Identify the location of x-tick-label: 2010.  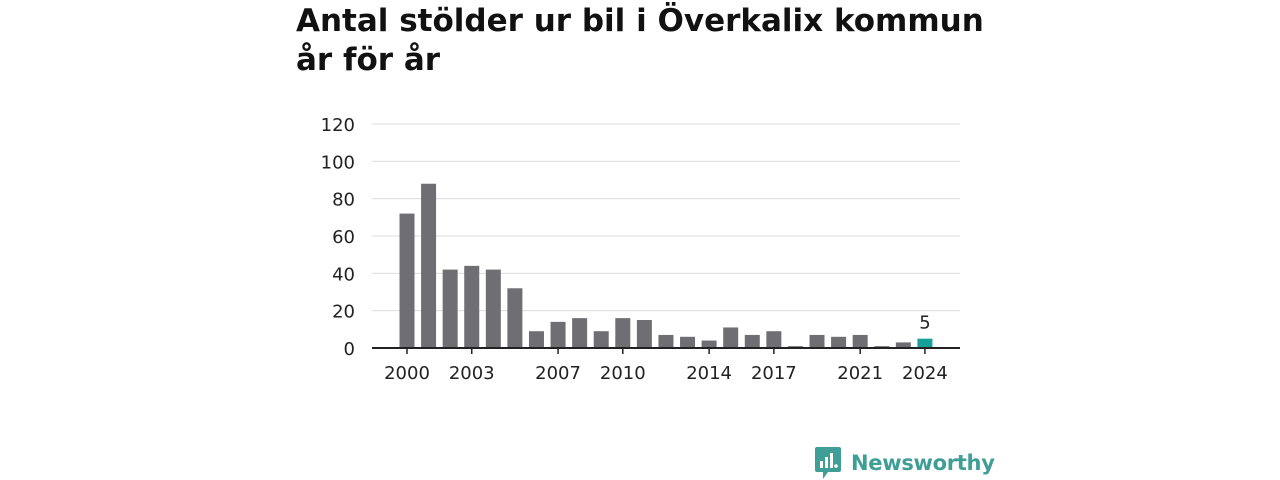
(623, 373).